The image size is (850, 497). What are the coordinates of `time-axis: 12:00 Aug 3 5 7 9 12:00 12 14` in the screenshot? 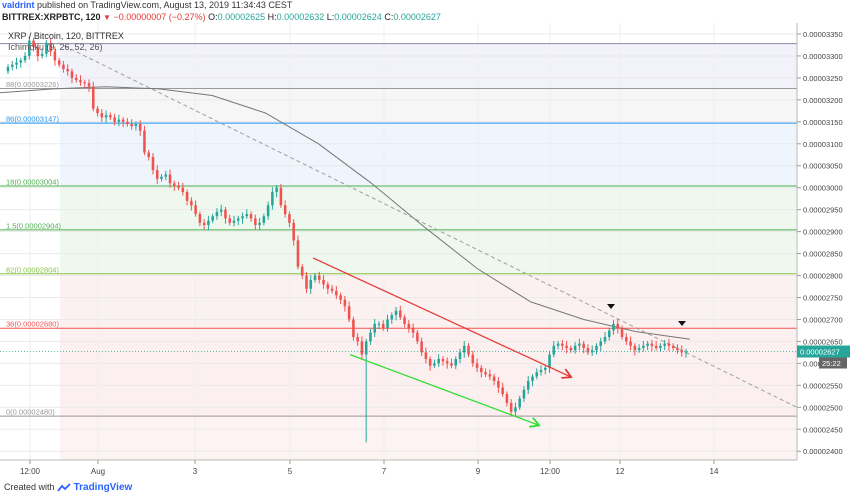 It's located at (398, 467).